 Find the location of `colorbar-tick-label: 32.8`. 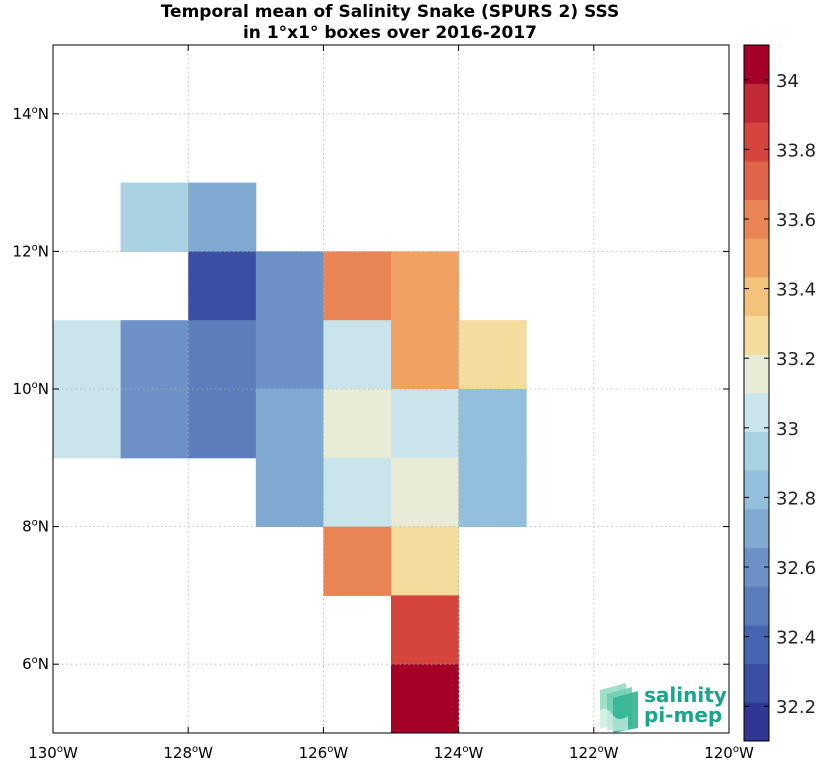

colorbar-tick-label: 32.8 is located at coordinates (796, 498).